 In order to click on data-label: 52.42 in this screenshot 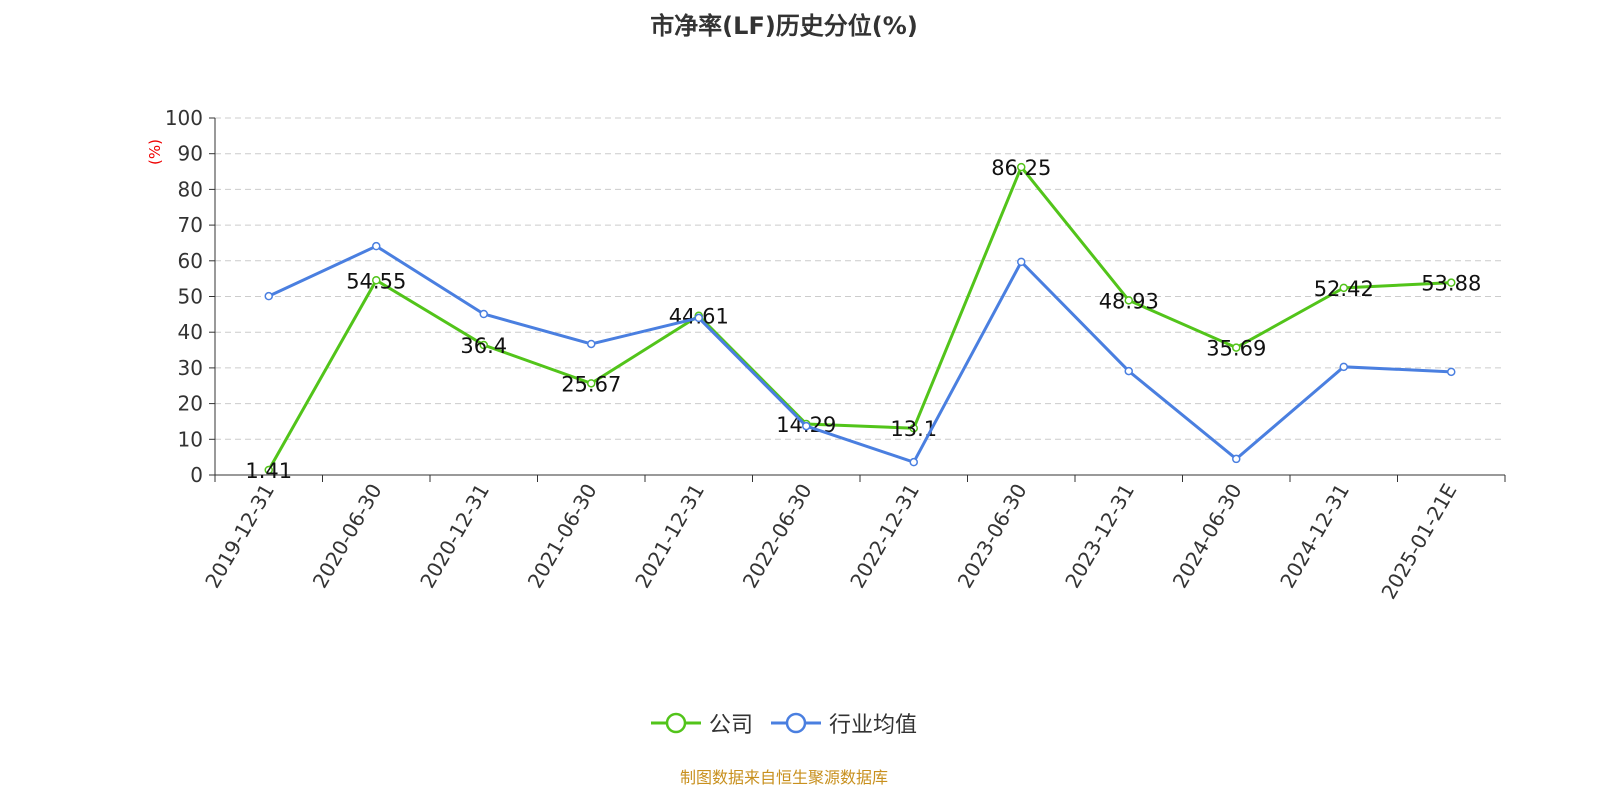, I will do `click(1344, 289)`.